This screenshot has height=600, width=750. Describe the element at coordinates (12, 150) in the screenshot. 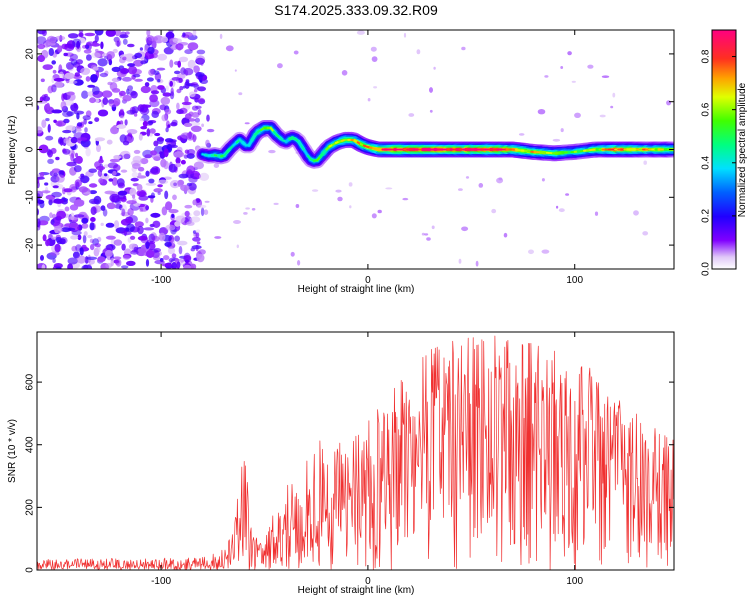

I see `spectrogram-y-label: Frequency (Hz)` at that location.